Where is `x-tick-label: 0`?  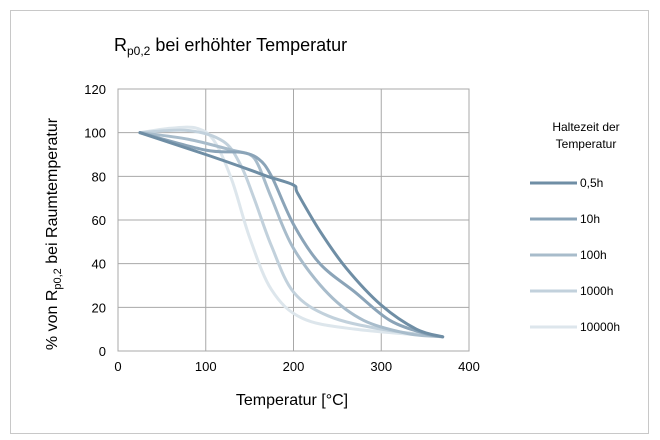
x-tick-label: 0 is located at coordinates (117, 366).